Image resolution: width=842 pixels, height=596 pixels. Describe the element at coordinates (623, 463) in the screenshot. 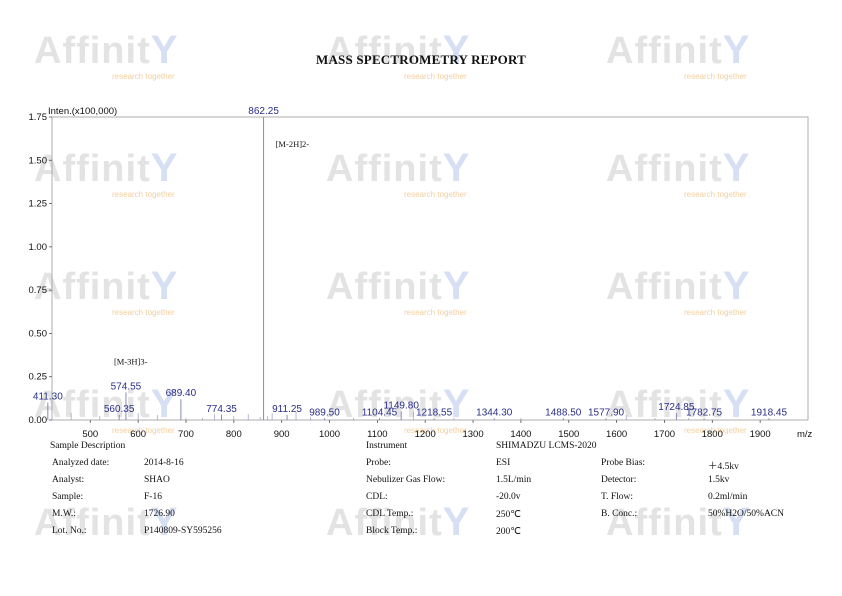

I see `info-label: Probe Bias:` at that location.